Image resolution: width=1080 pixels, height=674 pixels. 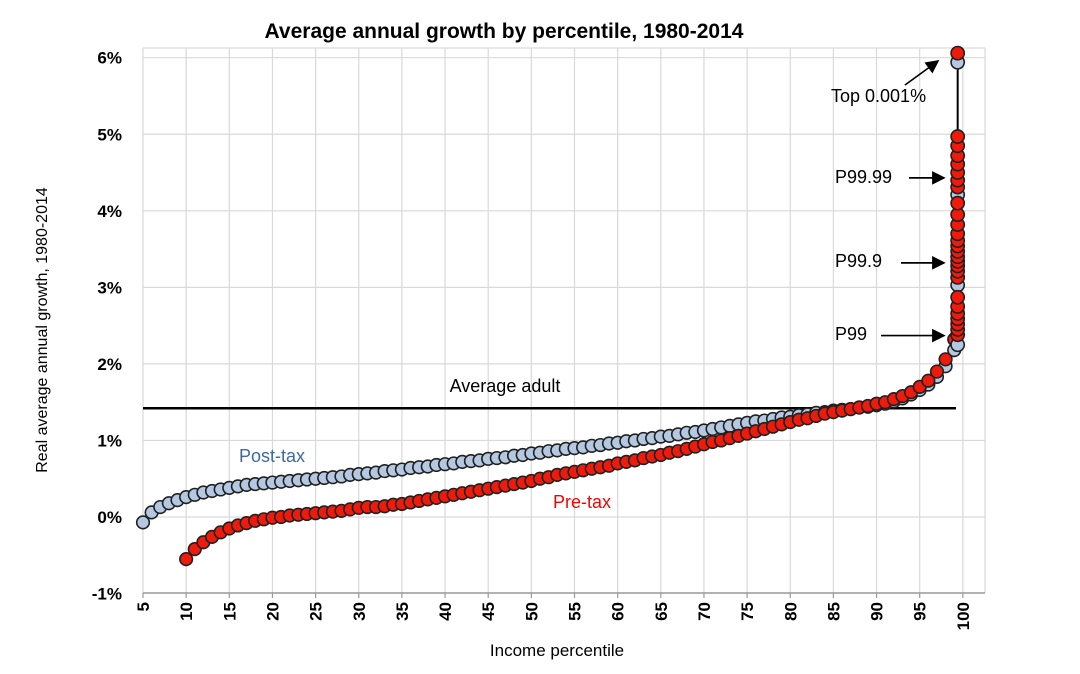 What do you see at coordinates (878, 96) in the screenshot?
I see `annotation-top-0001-label: Top 0.001%` at bounding box center [878, 96].